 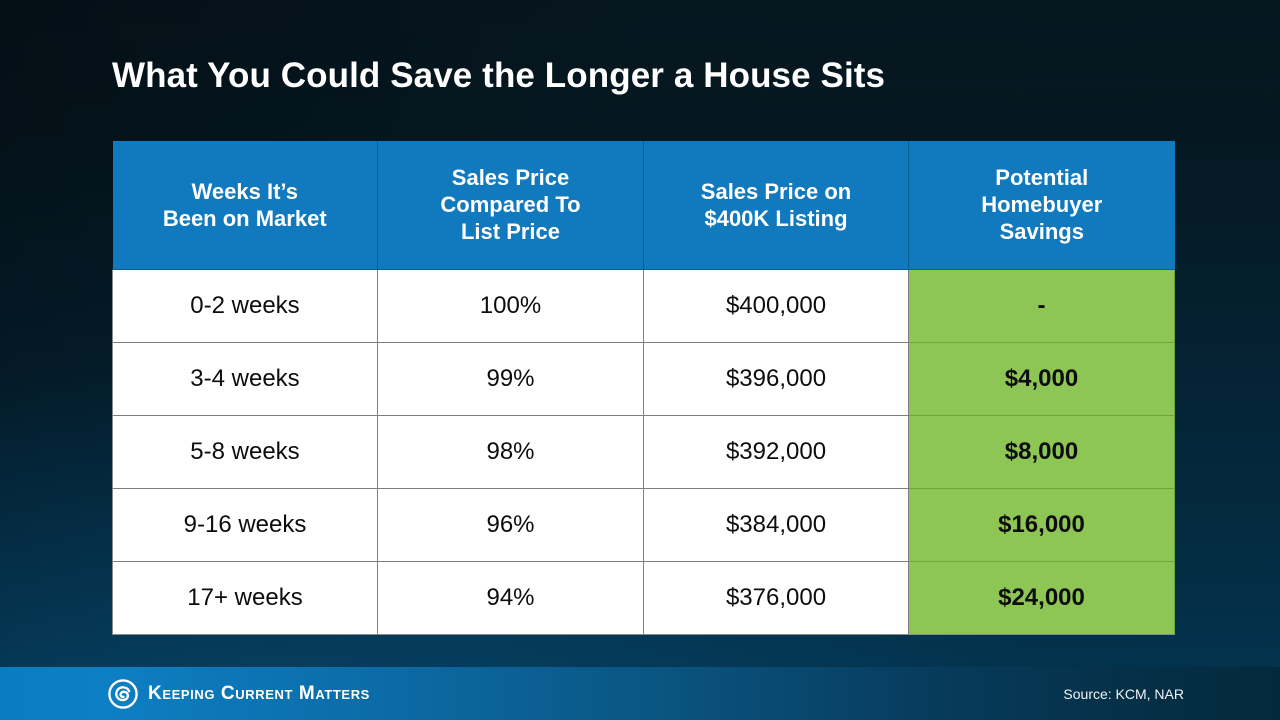 What do you see at coordinates (1041, 524) in the screenshot?
I see `cell-savings: $16,000` at bounding box center [1041, 524].